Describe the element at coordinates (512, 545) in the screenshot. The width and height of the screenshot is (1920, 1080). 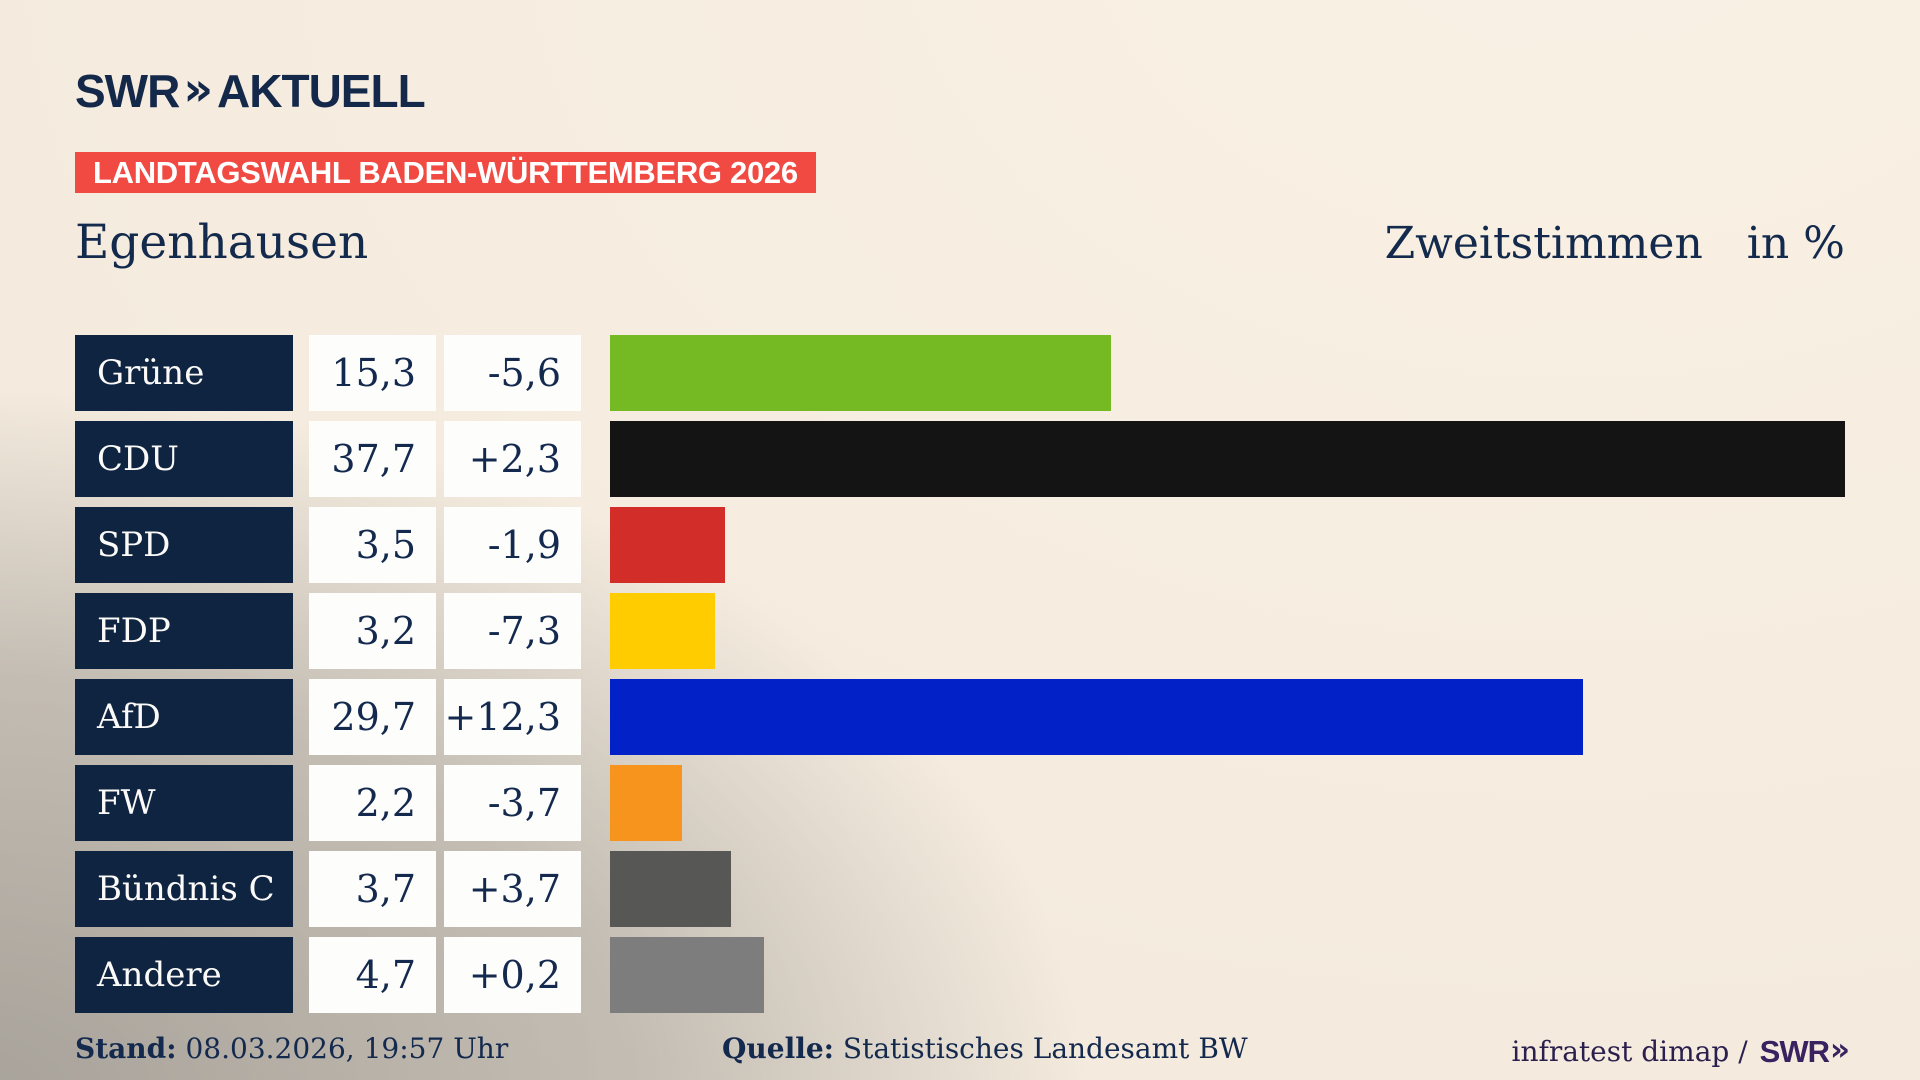
I see `diff-cell: -1,9` at that location.